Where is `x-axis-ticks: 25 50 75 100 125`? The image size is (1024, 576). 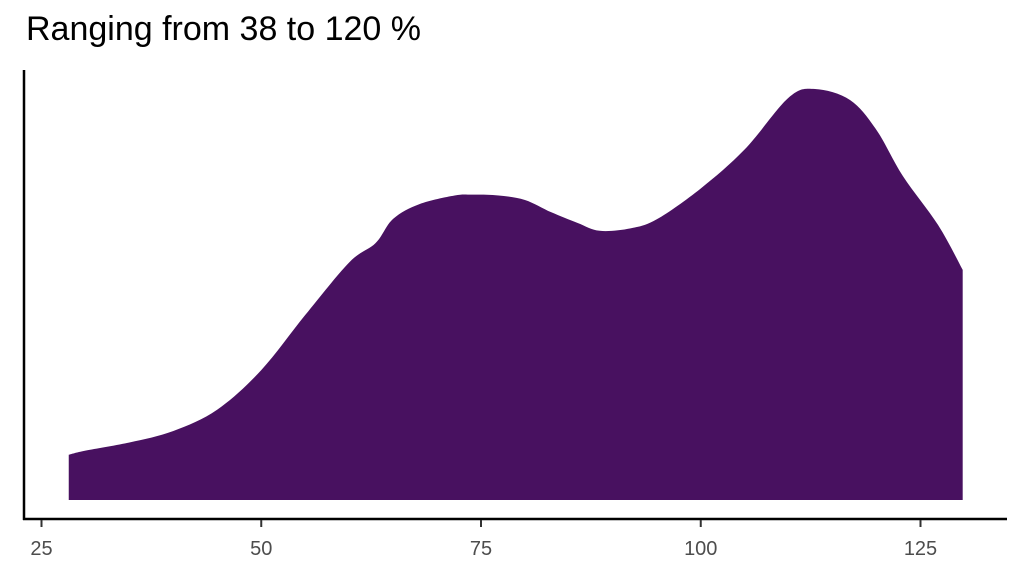
x-axis-ticks: 25 50 75 100 125 is located at coordinates (483, 540).